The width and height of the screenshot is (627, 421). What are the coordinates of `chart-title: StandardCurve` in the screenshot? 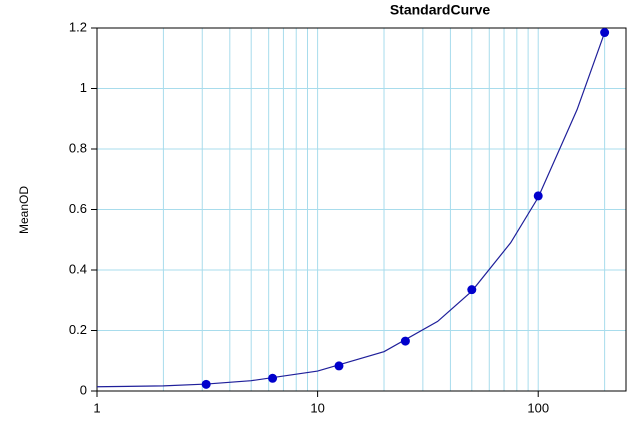 It's located at (440, 10).